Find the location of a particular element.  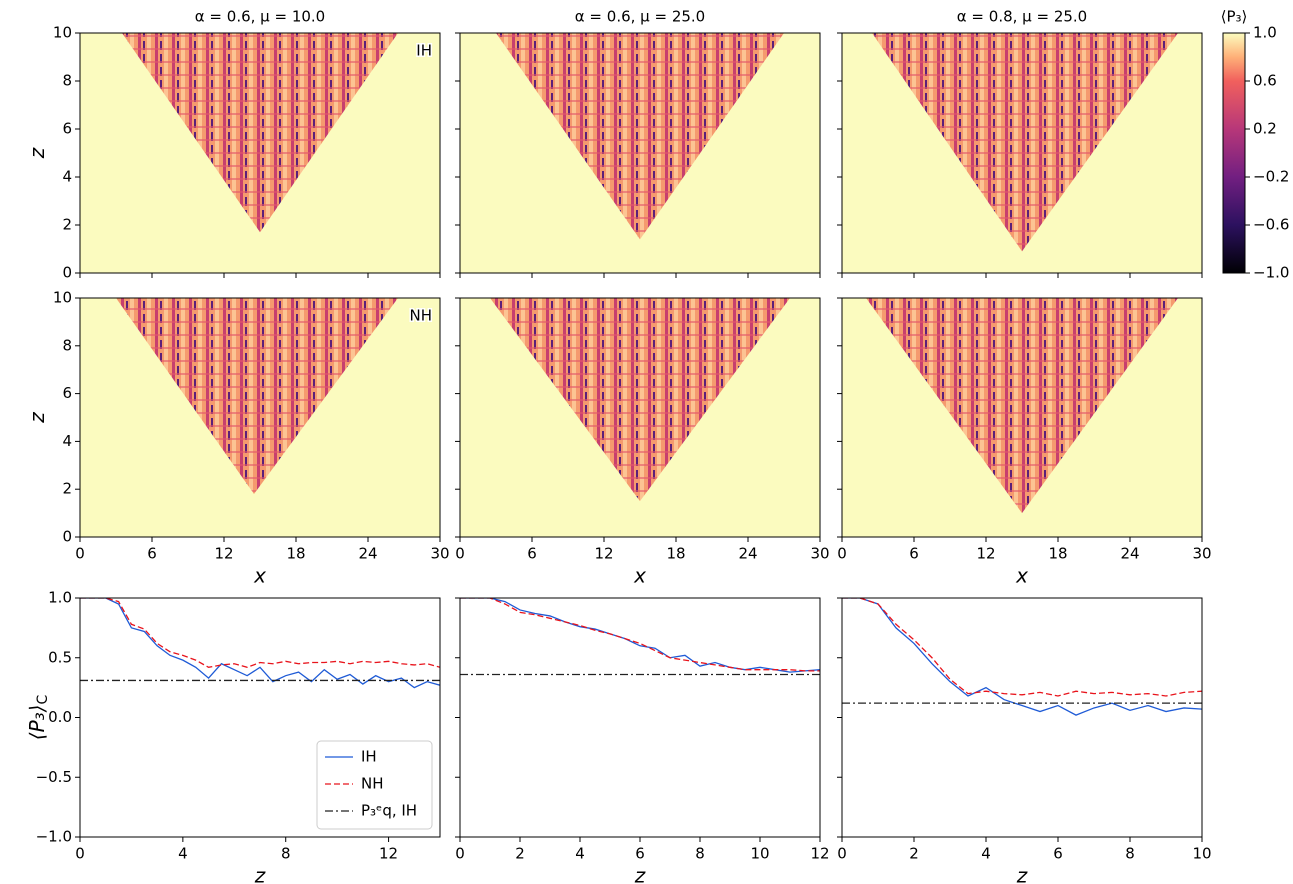

y-tick-label: −1.0 is located at coordinates (54, 837).